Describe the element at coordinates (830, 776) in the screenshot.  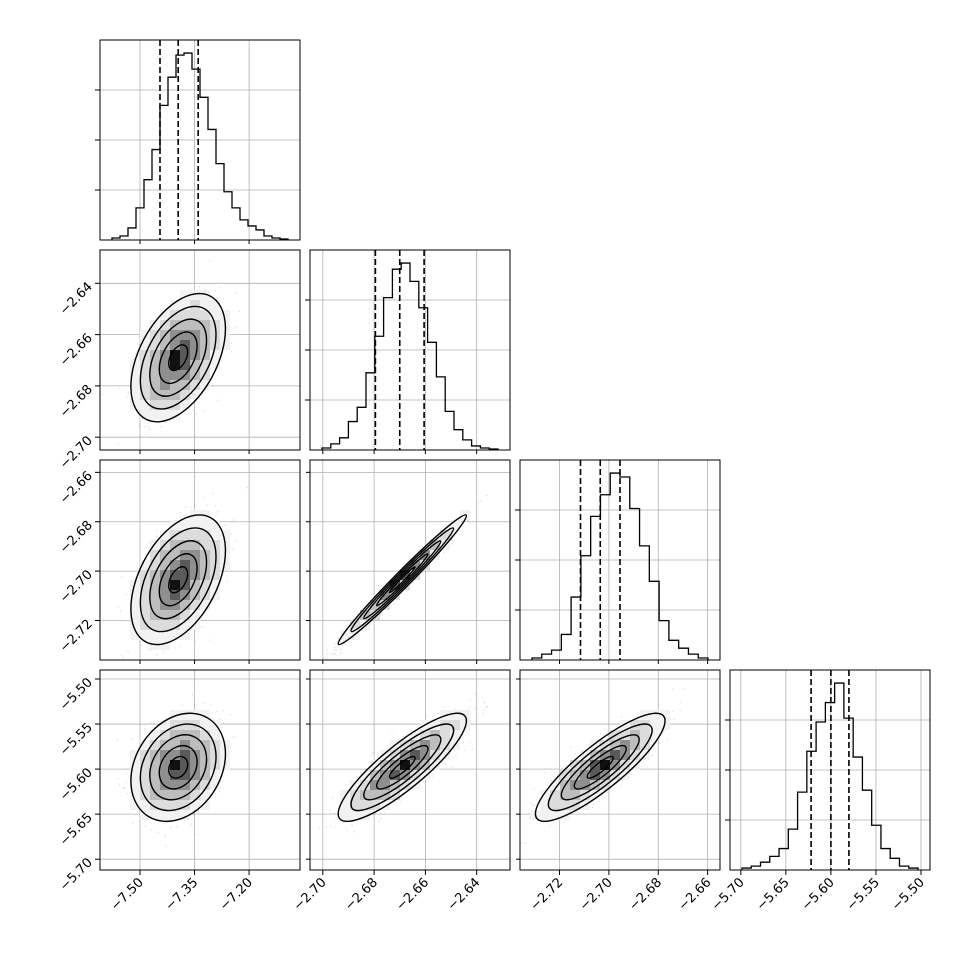
I see `param-3-histogram` at that location.